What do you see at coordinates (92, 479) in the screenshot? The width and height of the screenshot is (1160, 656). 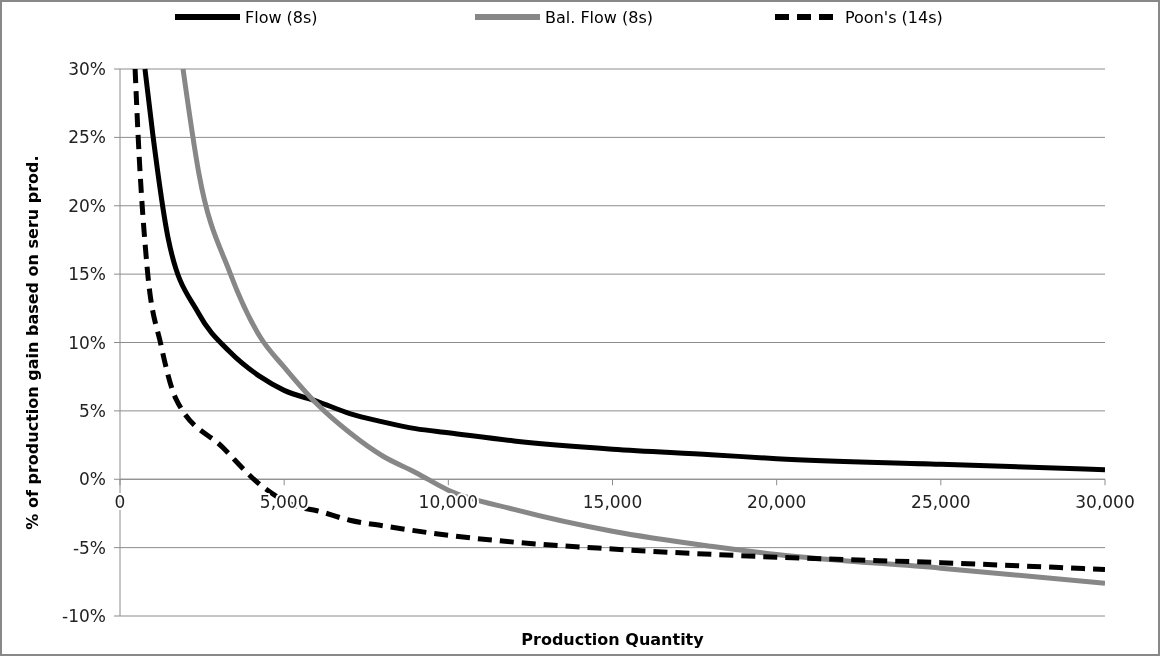 I see `y-tick-label: 0%` at bounding box center [92, 479].